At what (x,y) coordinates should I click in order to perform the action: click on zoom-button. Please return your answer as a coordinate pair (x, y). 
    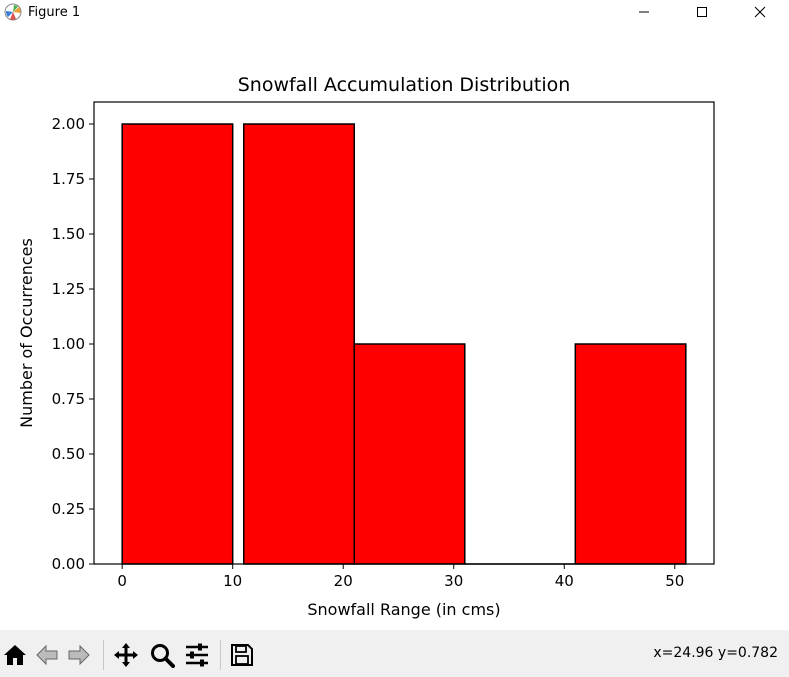
    Looking at the image, I should click on (162, 655).